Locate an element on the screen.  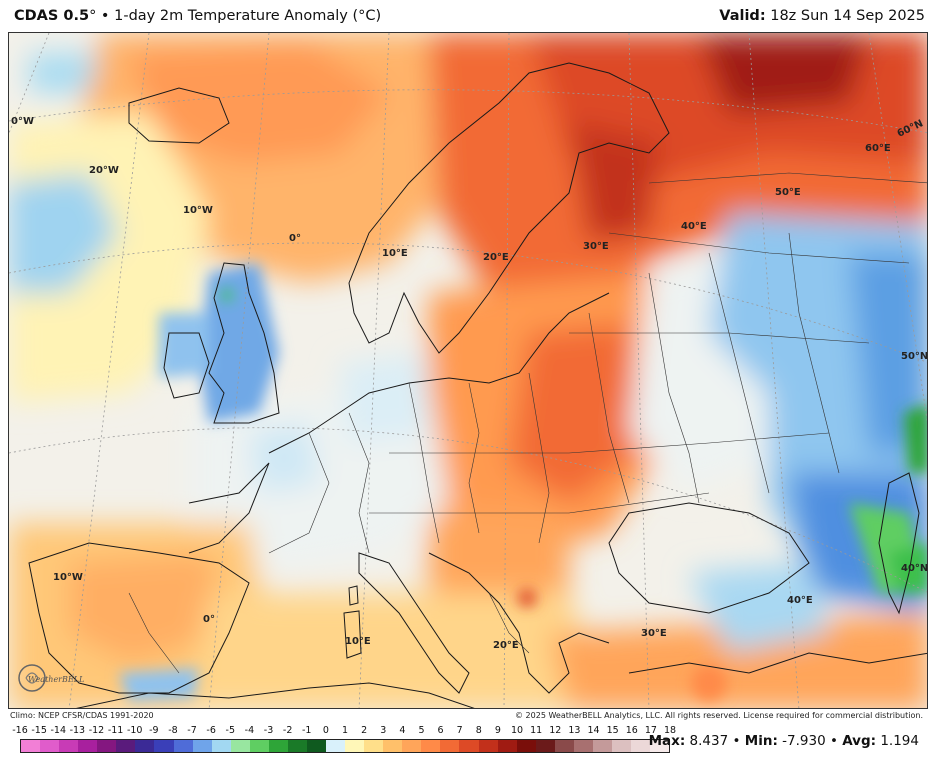
min-label: Min: is located at coordinates (761, 741).